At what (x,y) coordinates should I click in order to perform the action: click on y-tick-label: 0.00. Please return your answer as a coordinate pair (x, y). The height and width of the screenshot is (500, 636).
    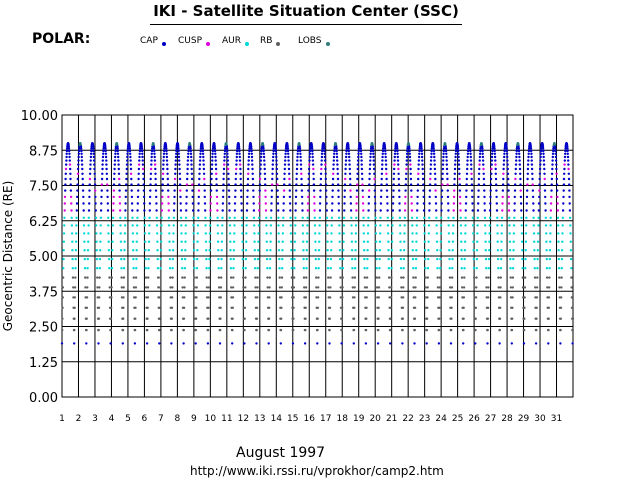
    Looking at the image, I should click on (43, 398).